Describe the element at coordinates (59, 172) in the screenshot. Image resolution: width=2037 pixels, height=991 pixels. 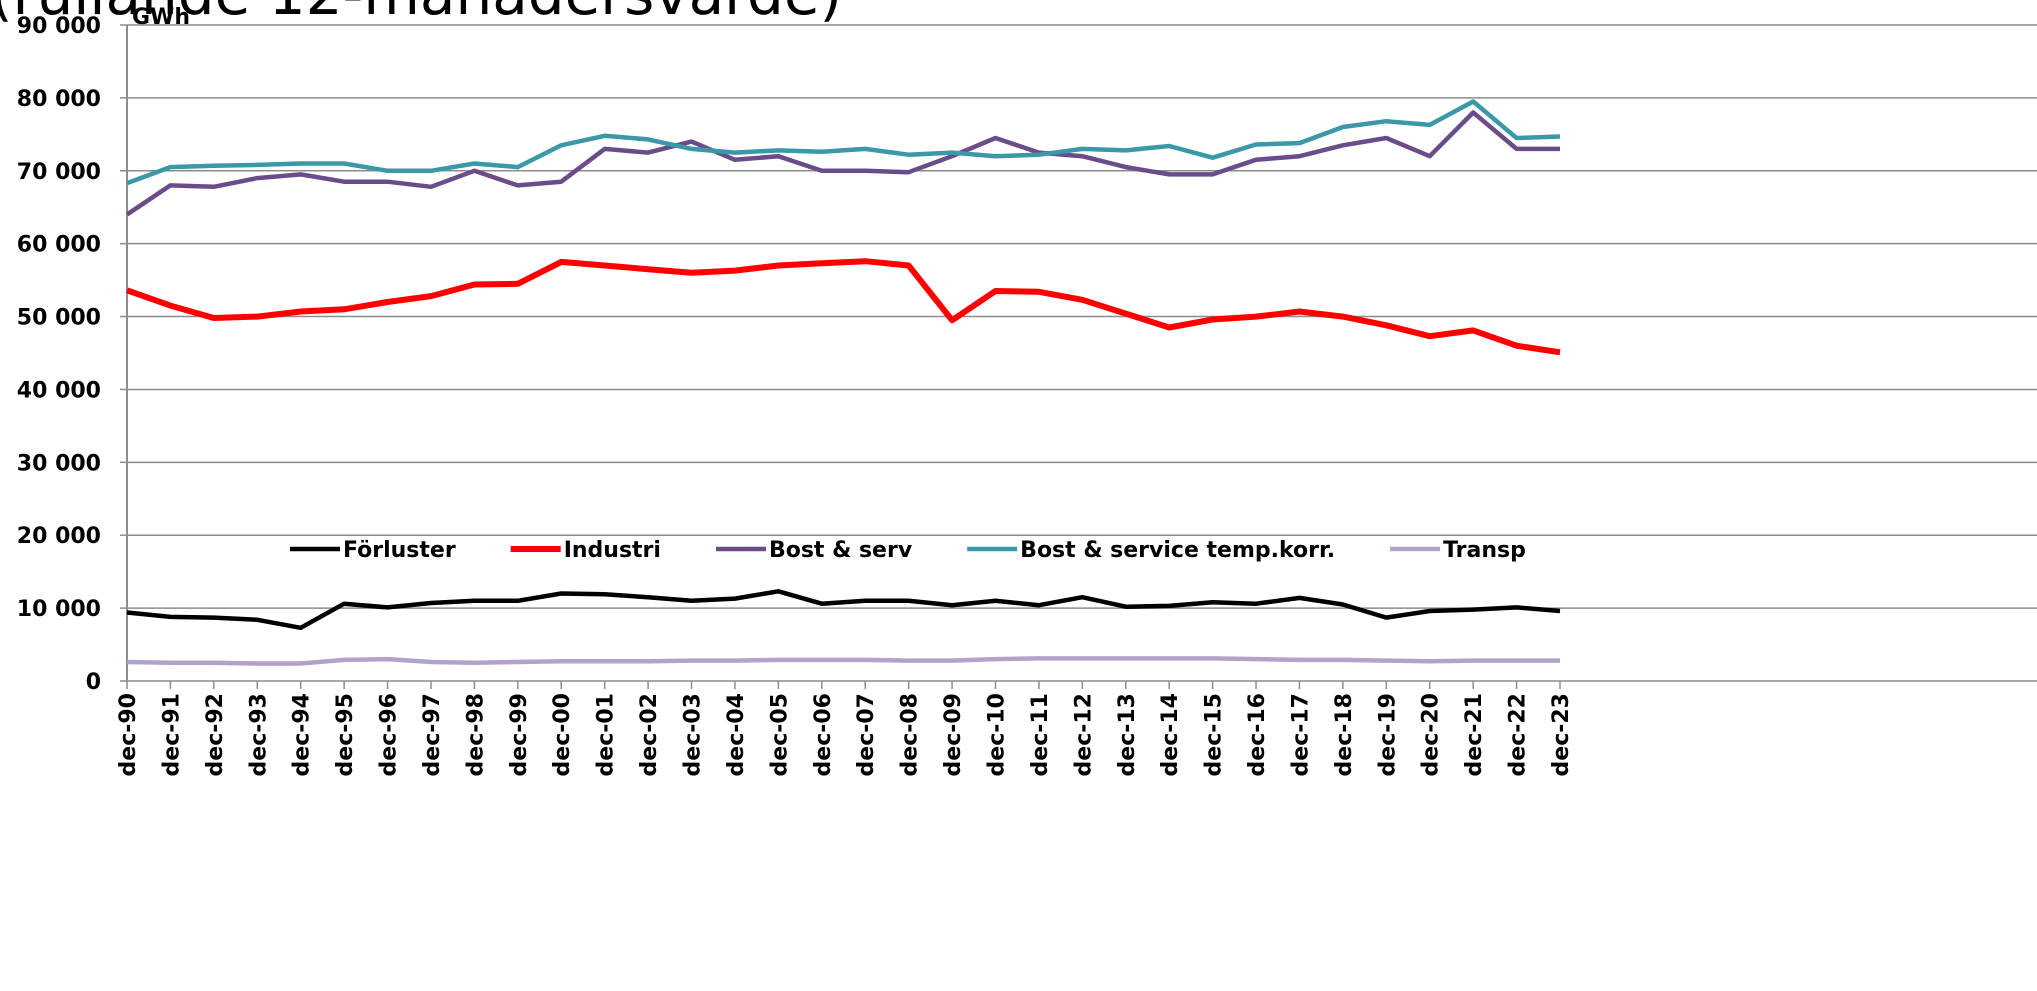
I see `y-tick-label: 70 000` at that location.